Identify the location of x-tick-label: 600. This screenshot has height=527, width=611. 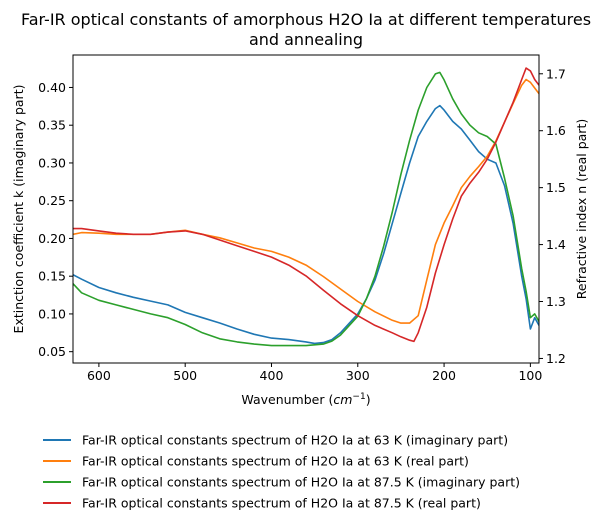
(99, 375).